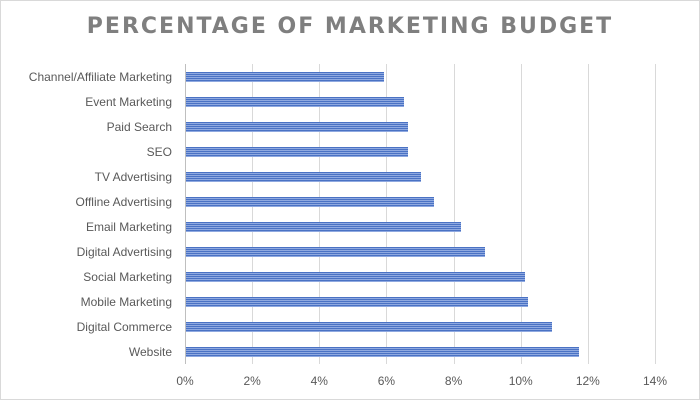 The image size is (700, 400). I want to click on category-label: Event Marketing, so click(128, 101).